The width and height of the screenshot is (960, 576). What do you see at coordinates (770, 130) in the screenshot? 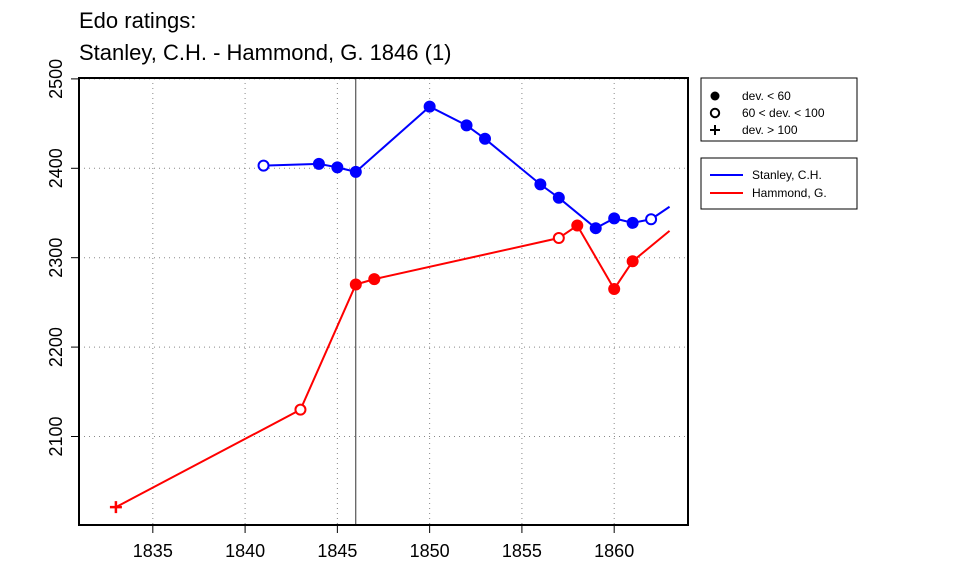
I see `legend-marker-label: dev. > 100` at bounding box center [770, 130].